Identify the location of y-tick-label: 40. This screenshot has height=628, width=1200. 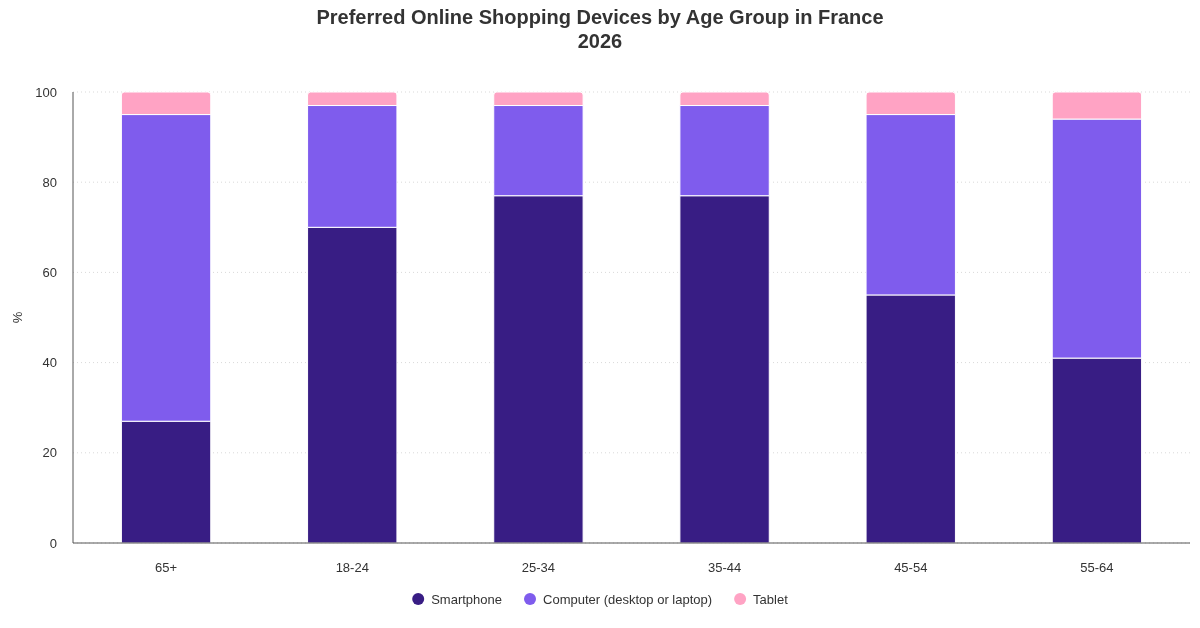
(49, 363).